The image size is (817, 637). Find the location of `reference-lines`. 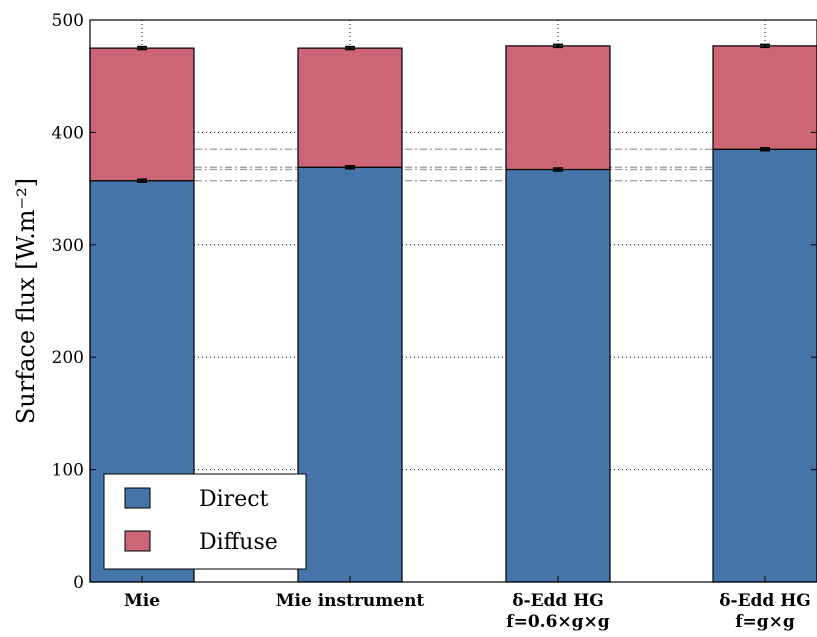

reference-lines is located at coordinates (453, 165).